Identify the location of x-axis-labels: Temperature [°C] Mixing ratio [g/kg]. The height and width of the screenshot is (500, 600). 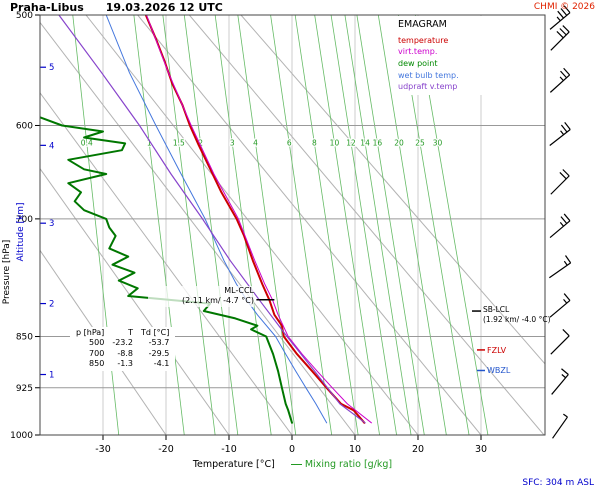
(292, 464).